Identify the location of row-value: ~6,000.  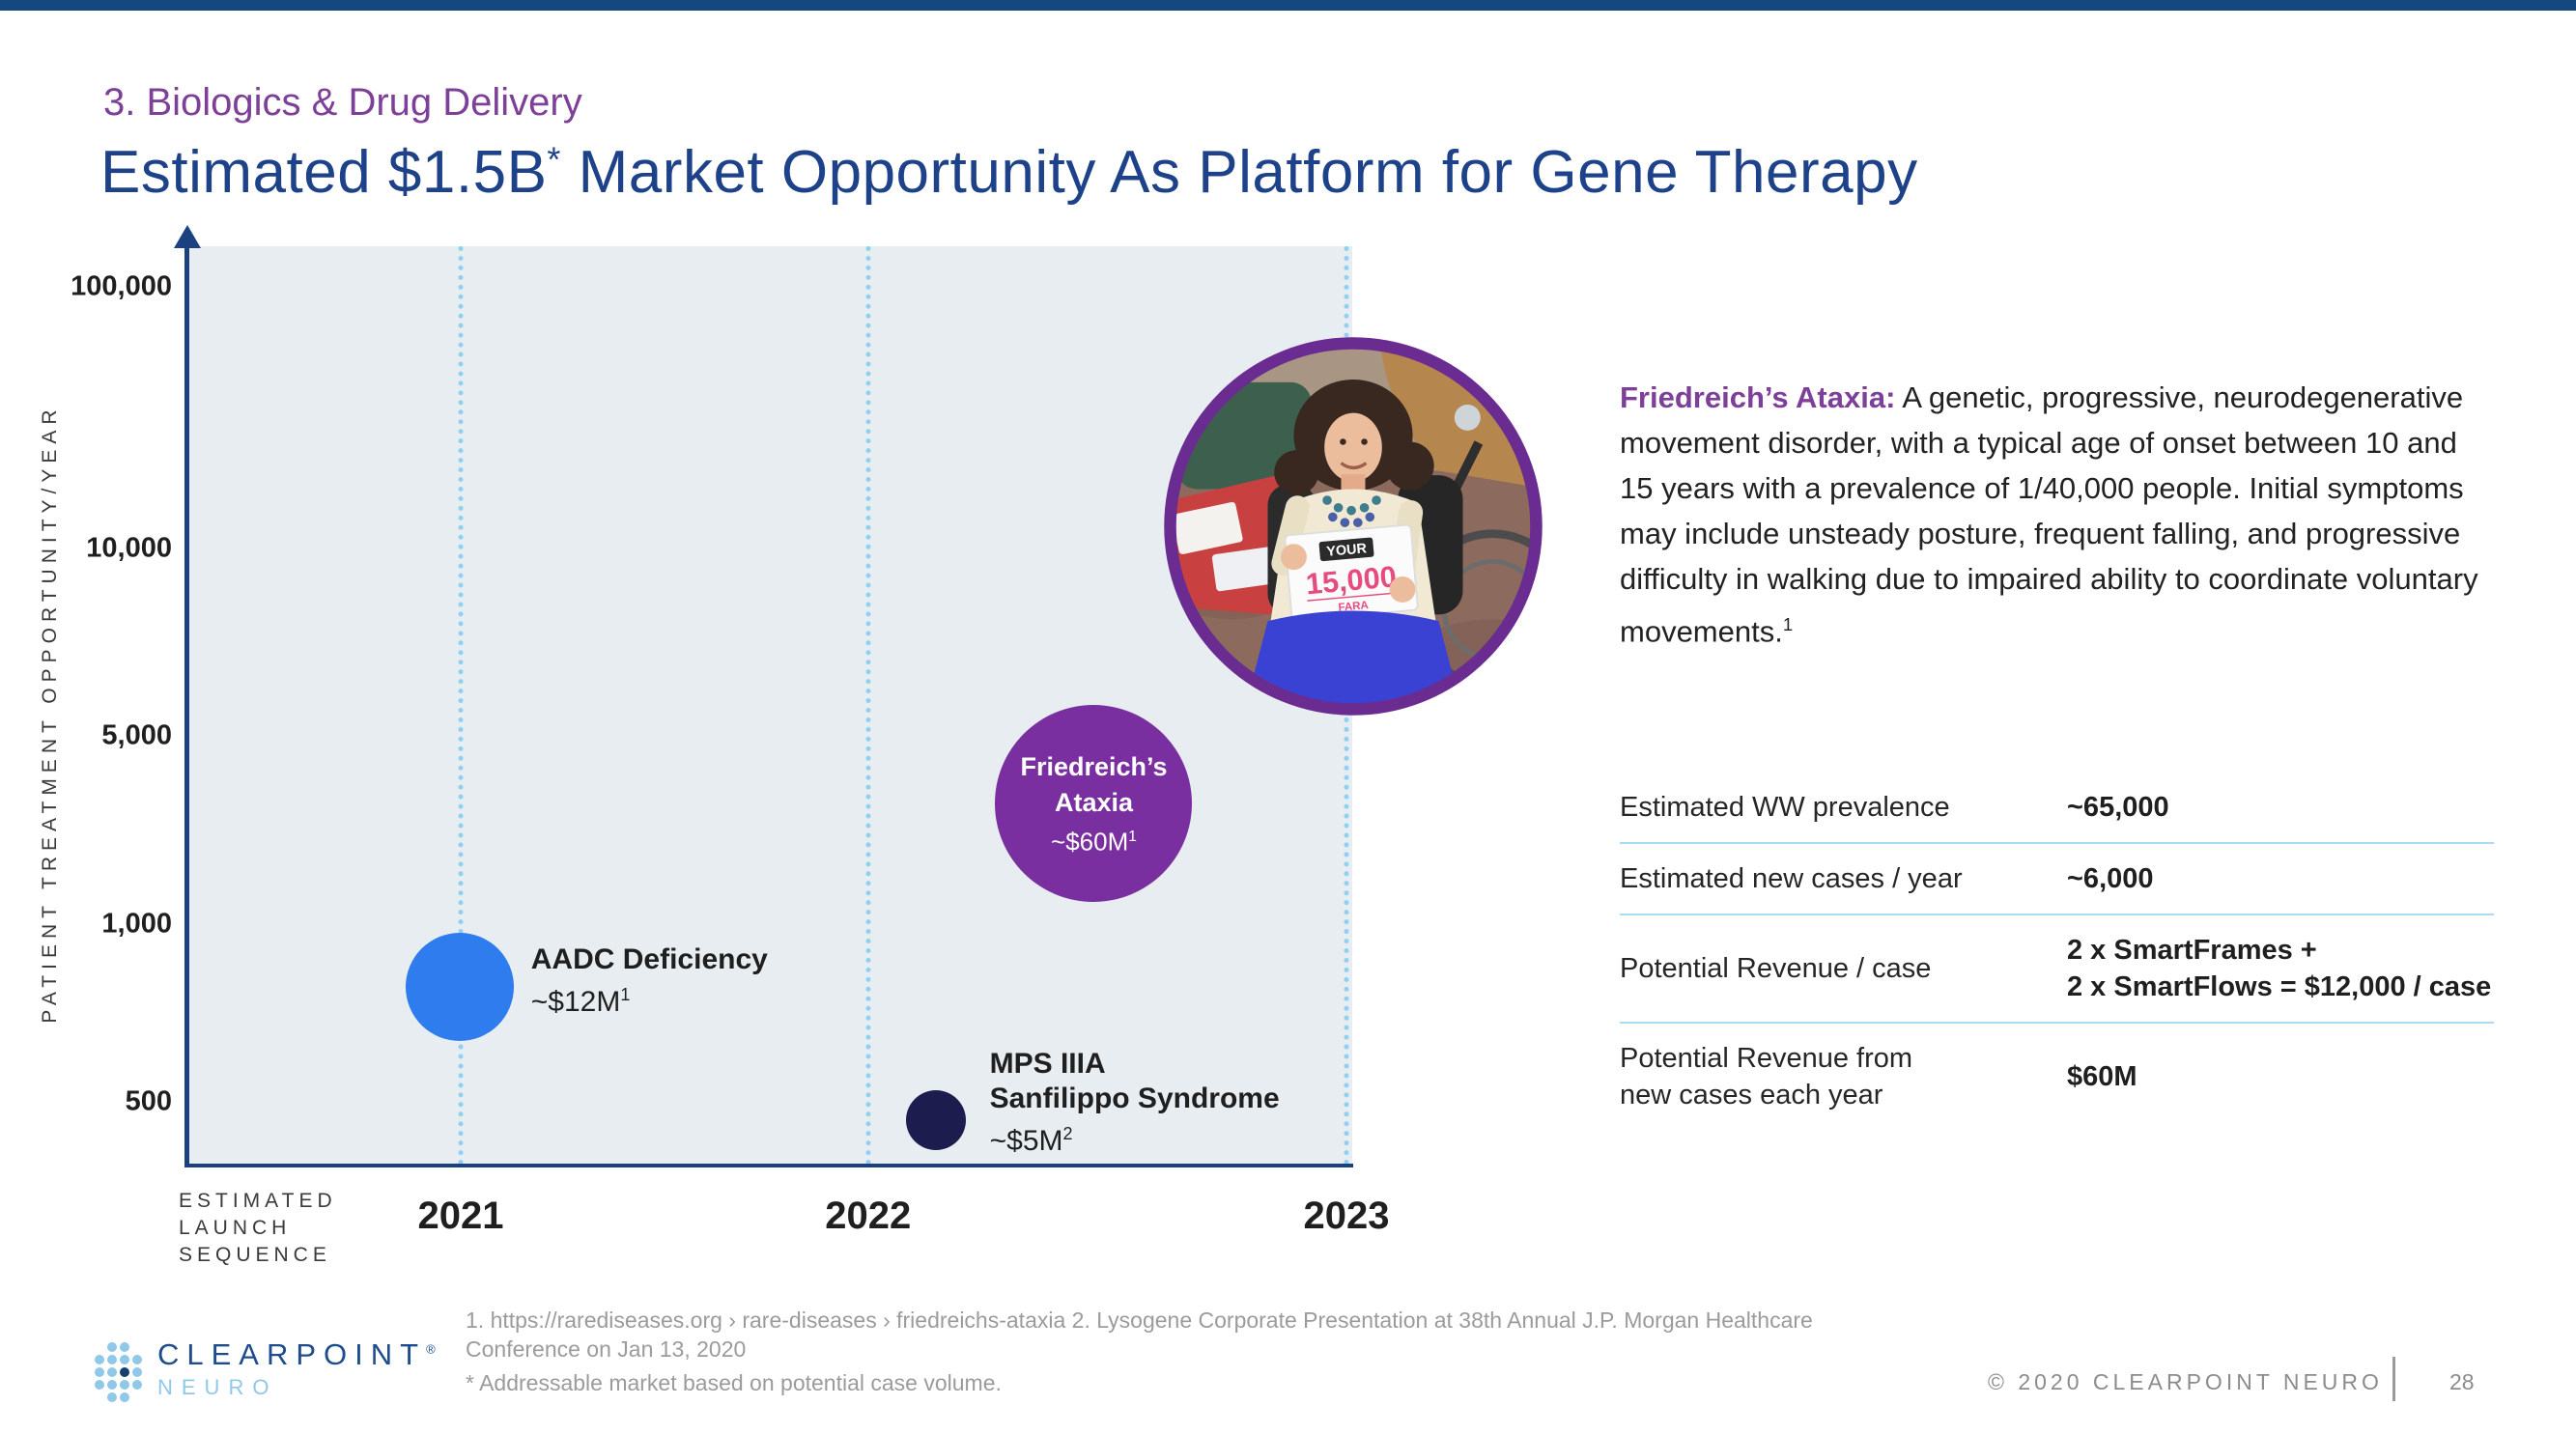
(2110, 879).